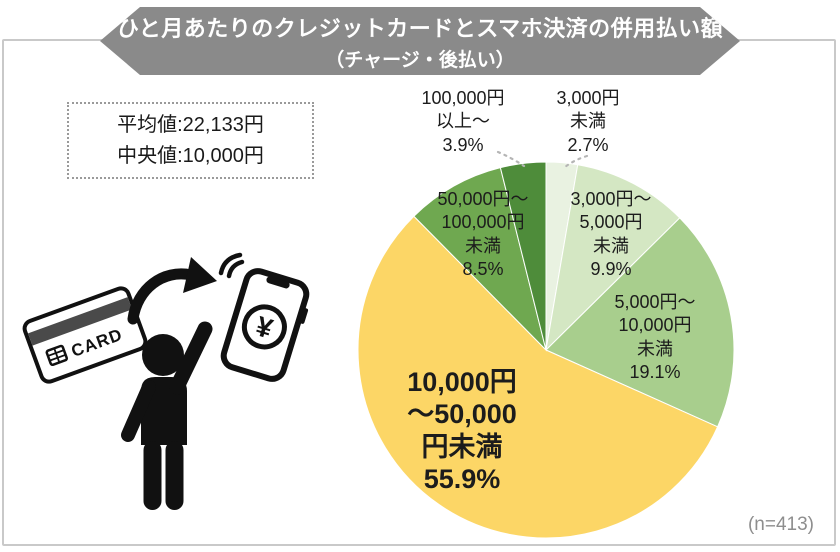  I want to click on person-arm-left, so click(138, 411).